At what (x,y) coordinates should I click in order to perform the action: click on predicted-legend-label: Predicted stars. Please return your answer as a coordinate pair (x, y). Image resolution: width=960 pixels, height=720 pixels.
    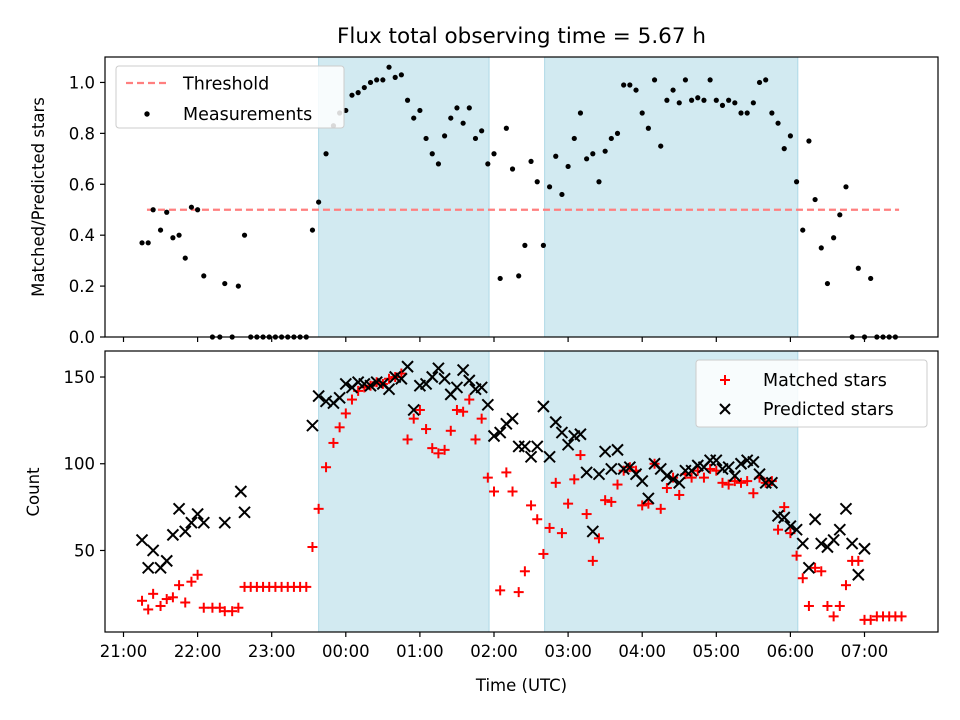
    Looking at the image, I should click on (828, 410).